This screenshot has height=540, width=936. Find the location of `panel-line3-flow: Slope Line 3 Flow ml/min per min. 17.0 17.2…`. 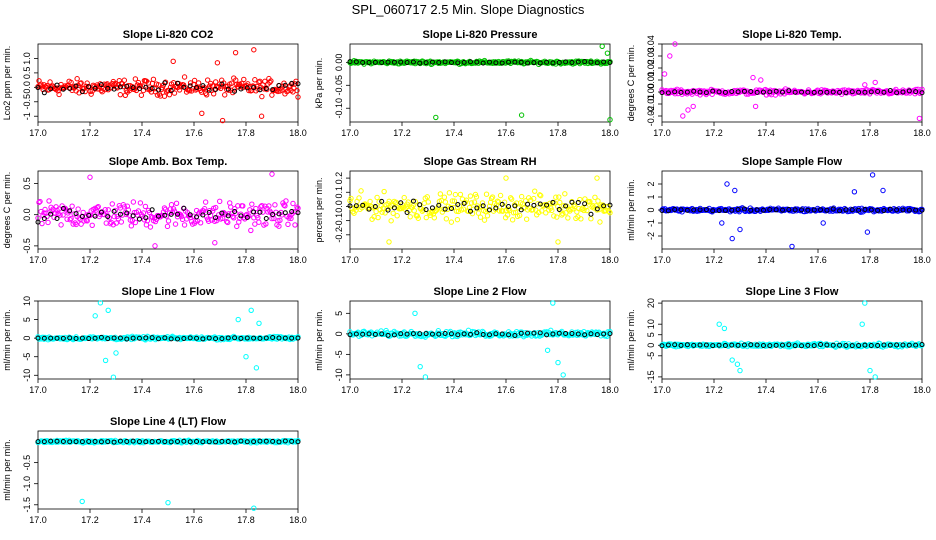

panel-line3-flow: Slope Line 3 Flow ml/min per min. 17.0 17.2… is located at coordinates (778, 340).